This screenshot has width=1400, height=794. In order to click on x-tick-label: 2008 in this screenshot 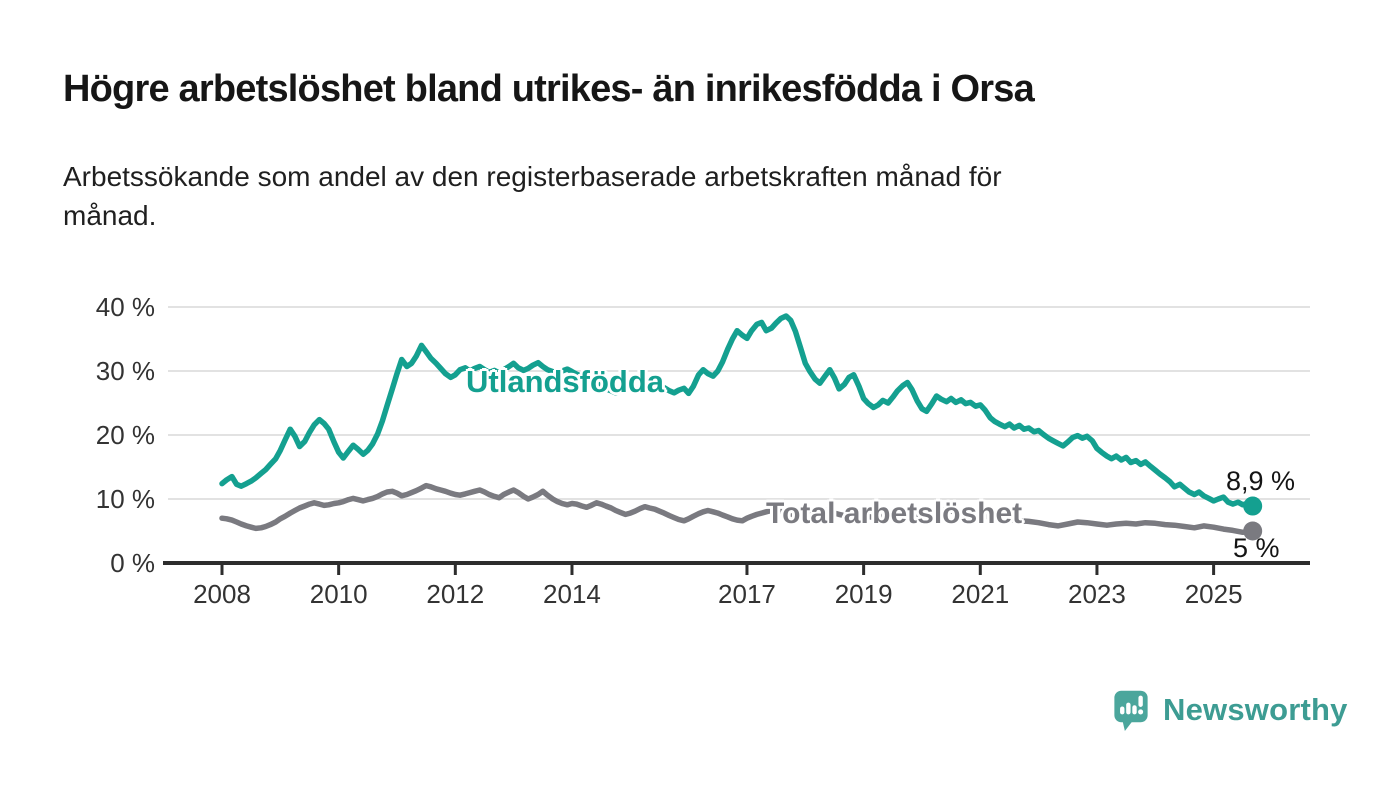, I will do `click(222, 594)`.